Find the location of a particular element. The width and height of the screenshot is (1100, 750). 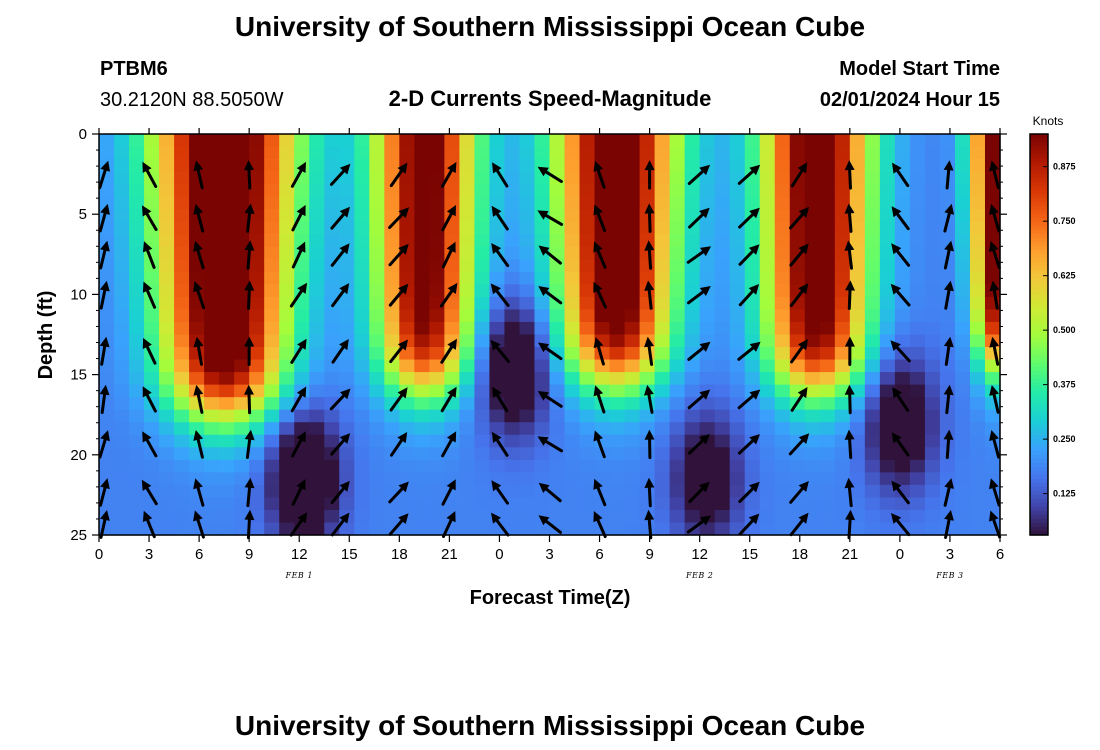

chart-subtitle: 2-D Currents Speed-Magnitude is located at coordinates (550, 98).